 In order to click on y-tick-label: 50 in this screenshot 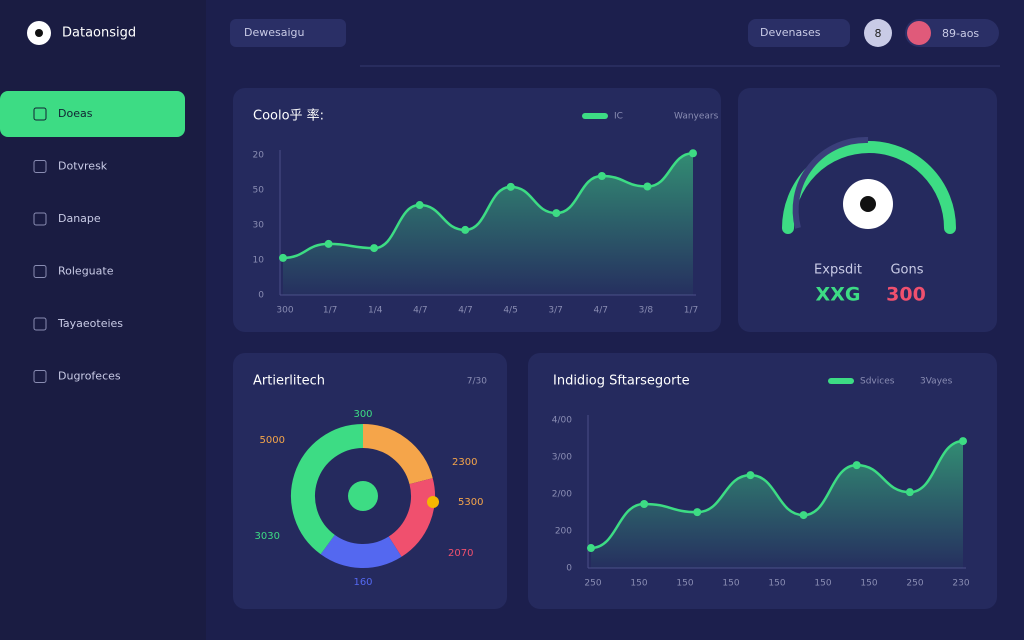, I will do `click(259, 191)`.